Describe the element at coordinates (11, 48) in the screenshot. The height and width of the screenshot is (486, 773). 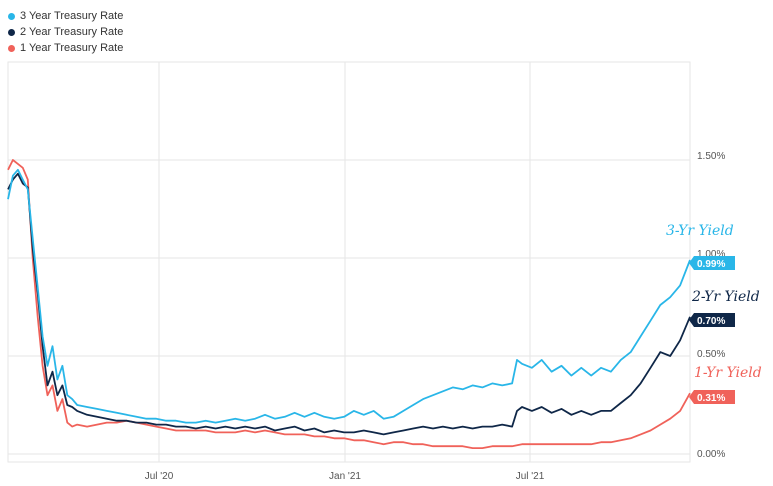
I see `legend-dot-1yr` at that location.